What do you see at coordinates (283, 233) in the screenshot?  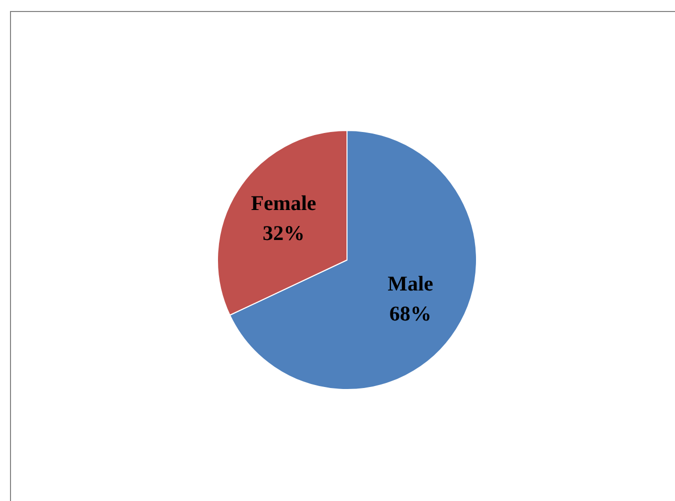 I see `data-label: 32%` at bounding box center [283, 233].